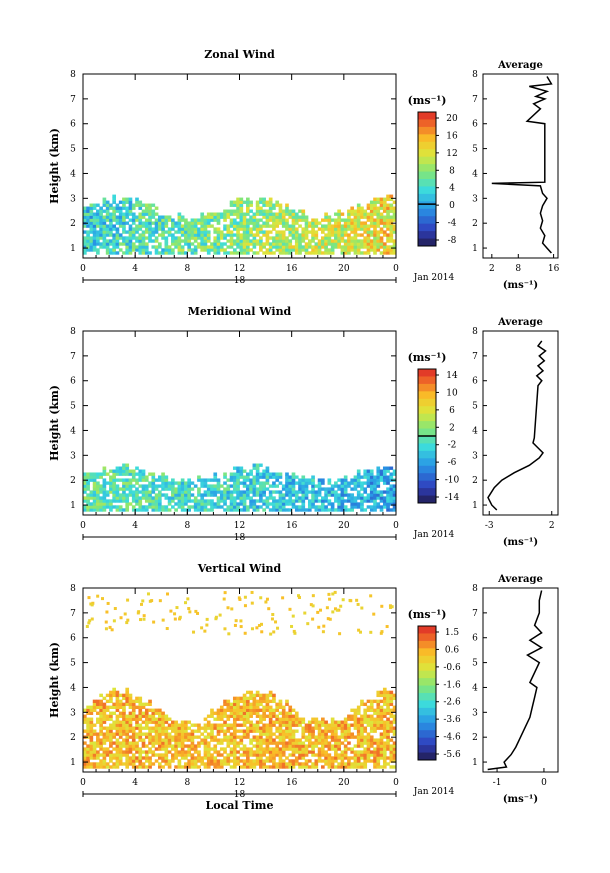  Describe the element at coordinates (344, 783) in the screenshot. I see `x-tick-label: 20` at that location.